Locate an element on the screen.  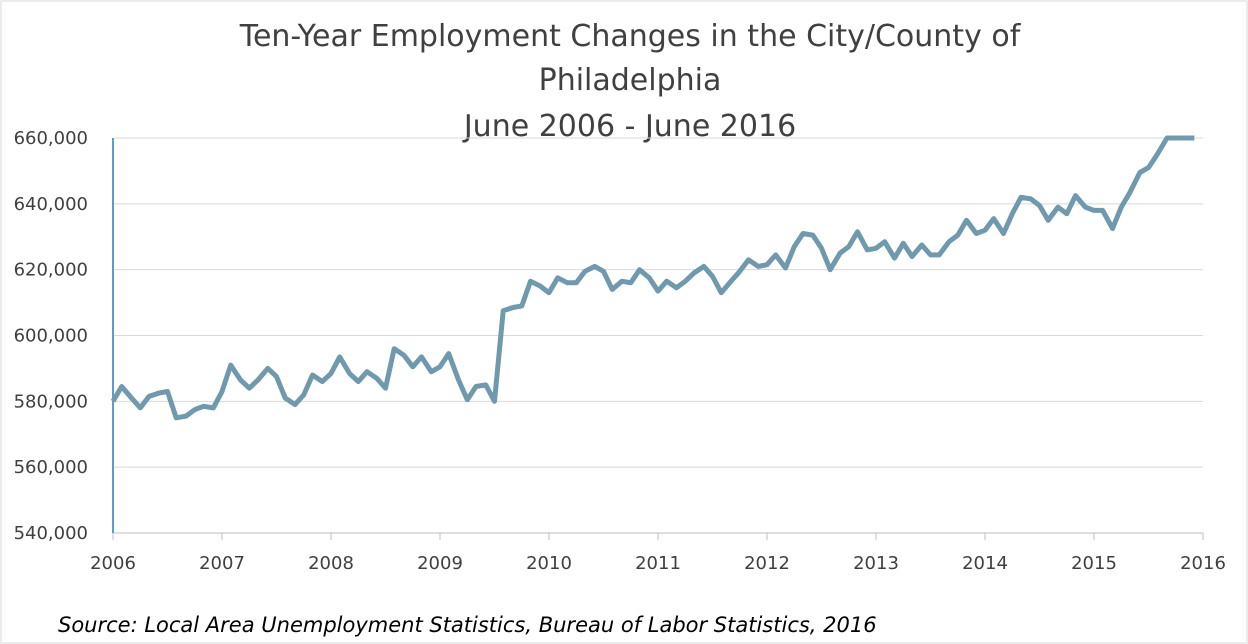
x-tick-label: 2010 is located at coordinates (549, 563).